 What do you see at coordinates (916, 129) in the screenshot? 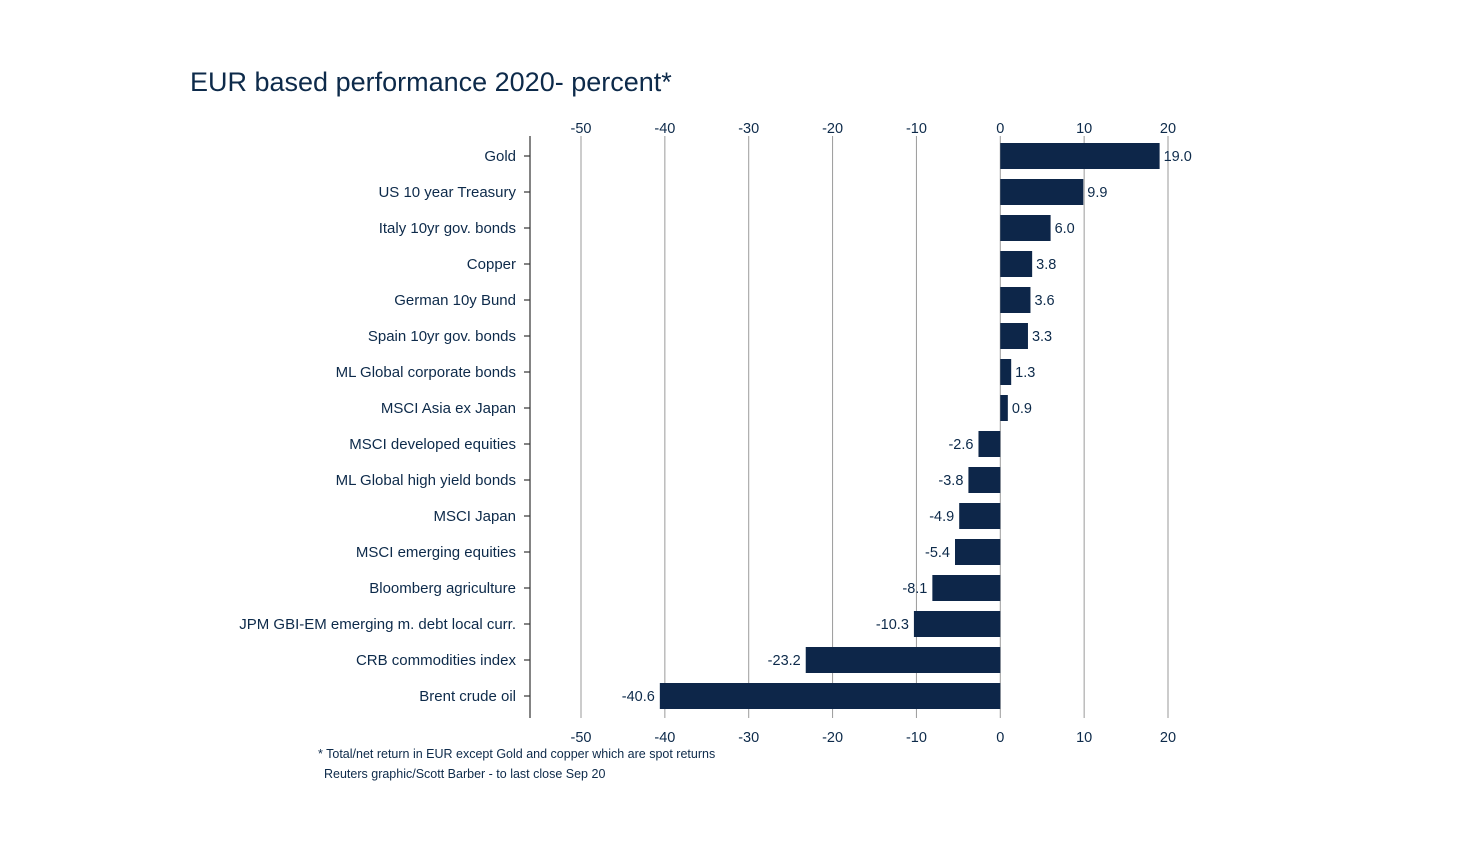
I see `x-tick-label-top: -10` at bounding box center [916, 129].